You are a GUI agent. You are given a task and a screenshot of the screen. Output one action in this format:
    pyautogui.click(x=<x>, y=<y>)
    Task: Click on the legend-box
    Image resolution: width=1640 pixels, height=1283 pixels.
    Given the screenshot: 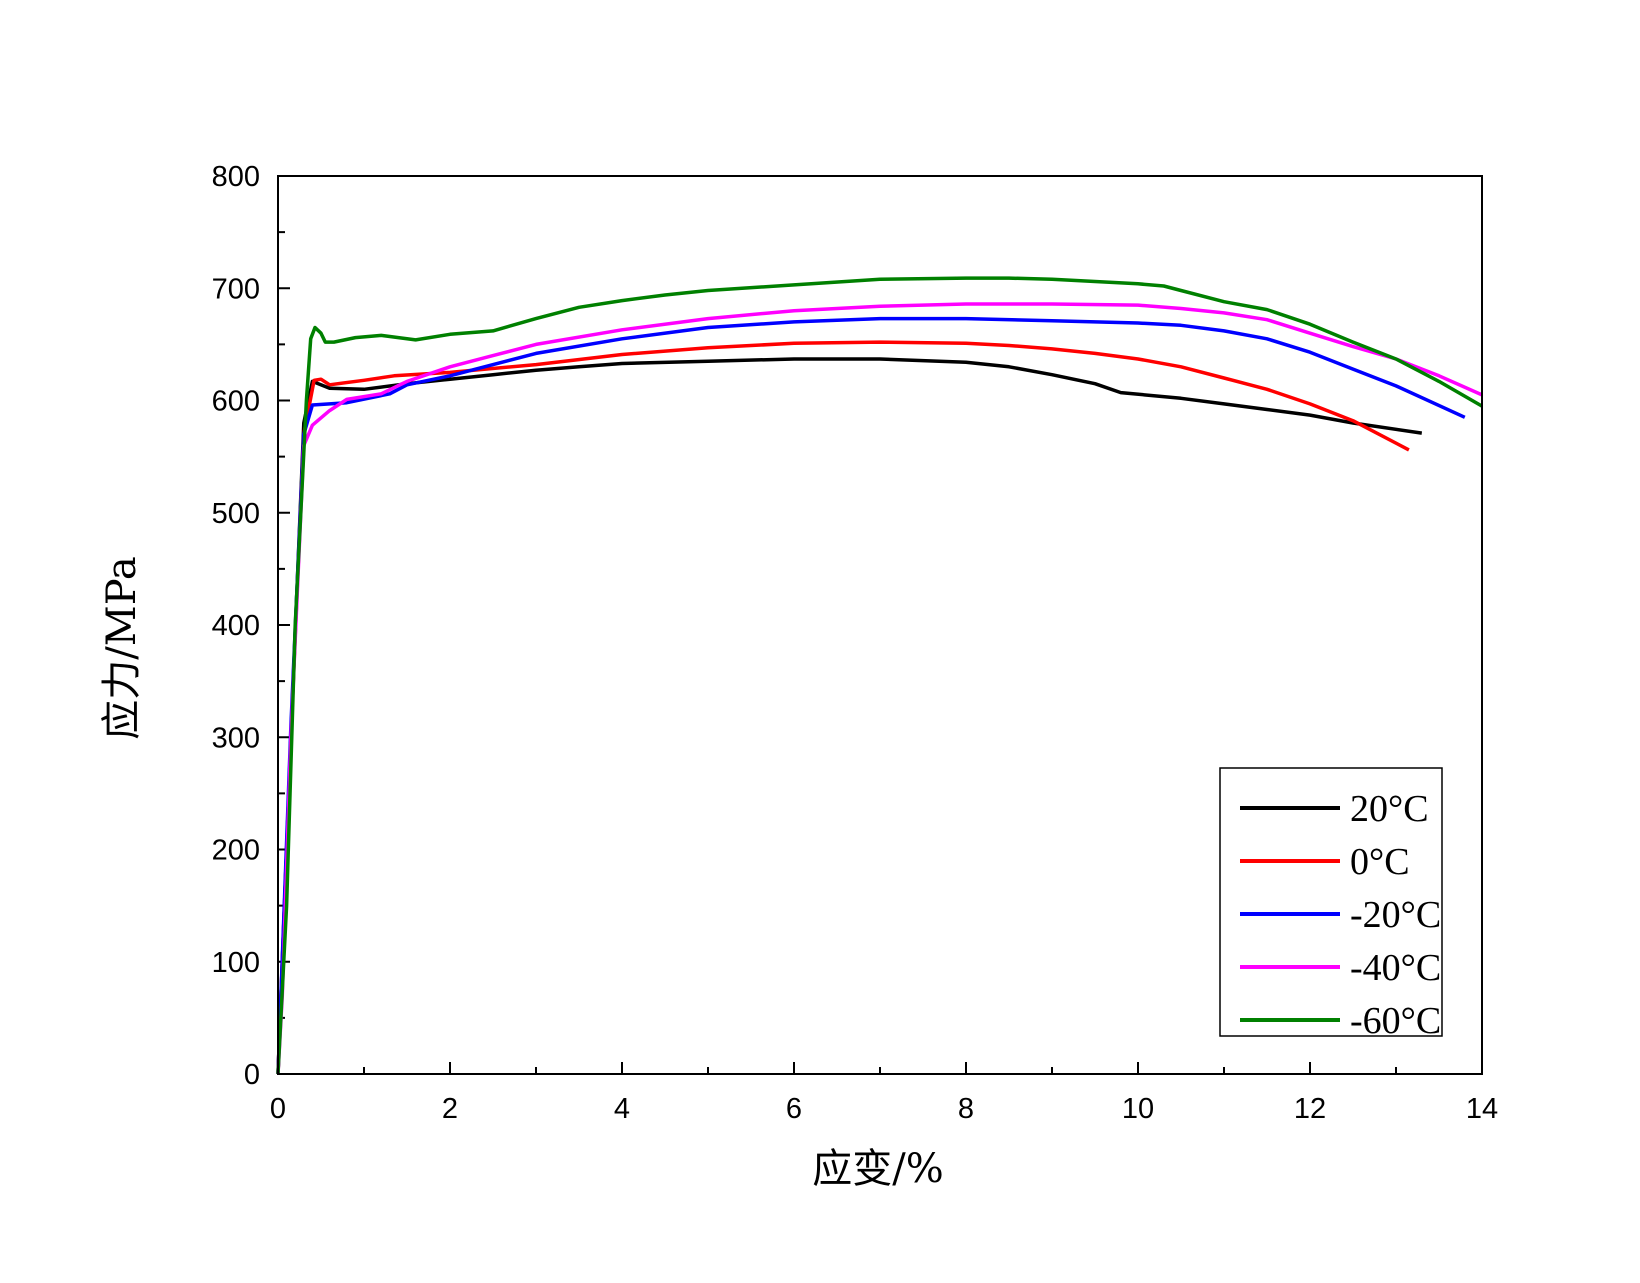 What is the action you would take?
    pyautogui.click(x=1331, y=902)
    